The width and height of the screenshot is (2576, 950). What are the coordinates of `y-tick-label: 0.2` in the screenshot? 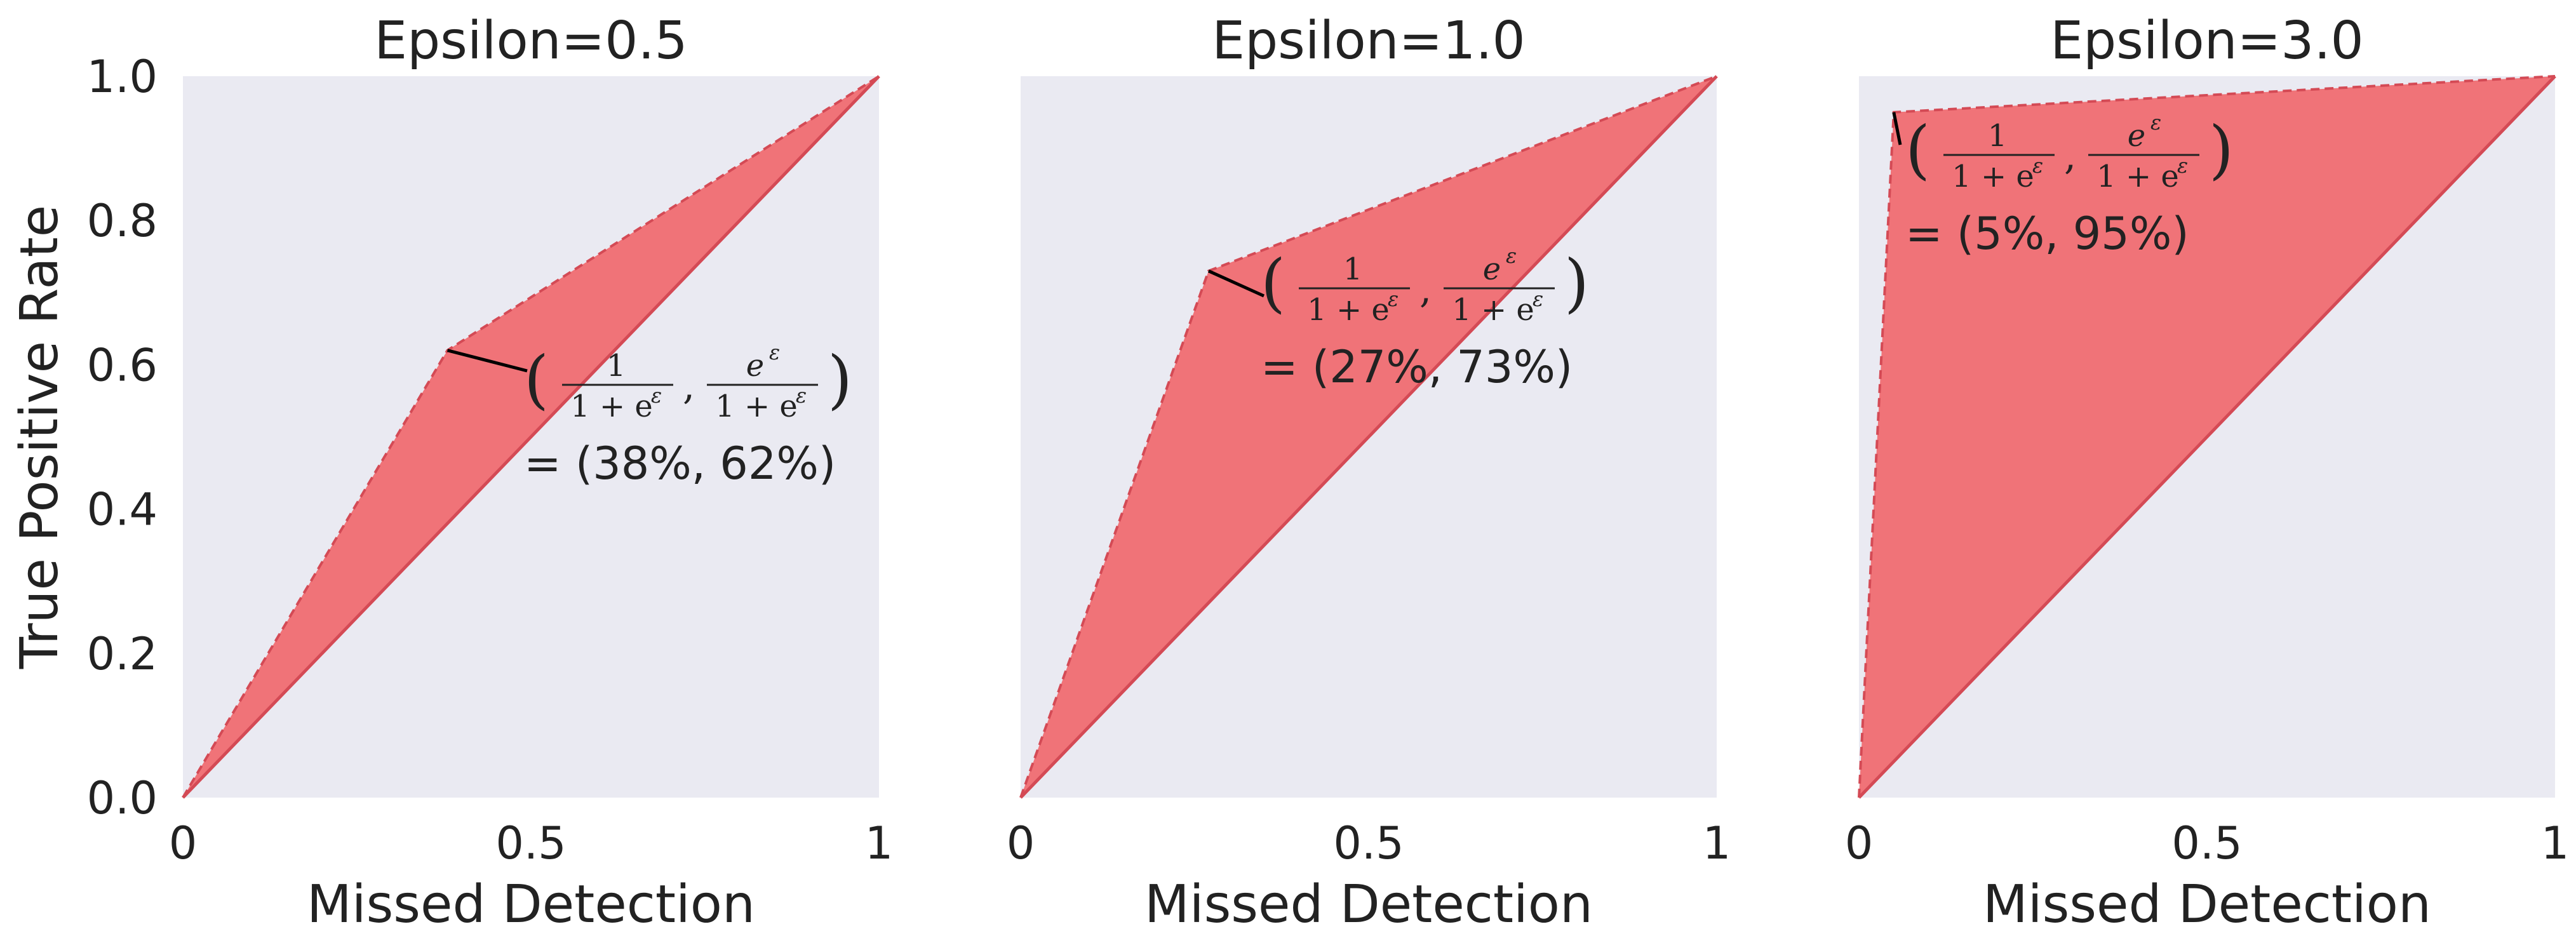 It's located at (122, 654).